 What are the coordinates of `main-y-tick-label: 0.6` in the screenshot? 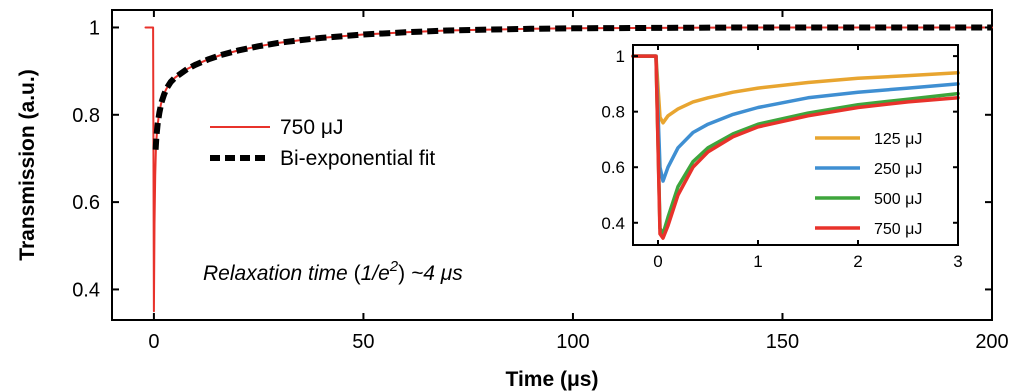 It's located at (86, 203).